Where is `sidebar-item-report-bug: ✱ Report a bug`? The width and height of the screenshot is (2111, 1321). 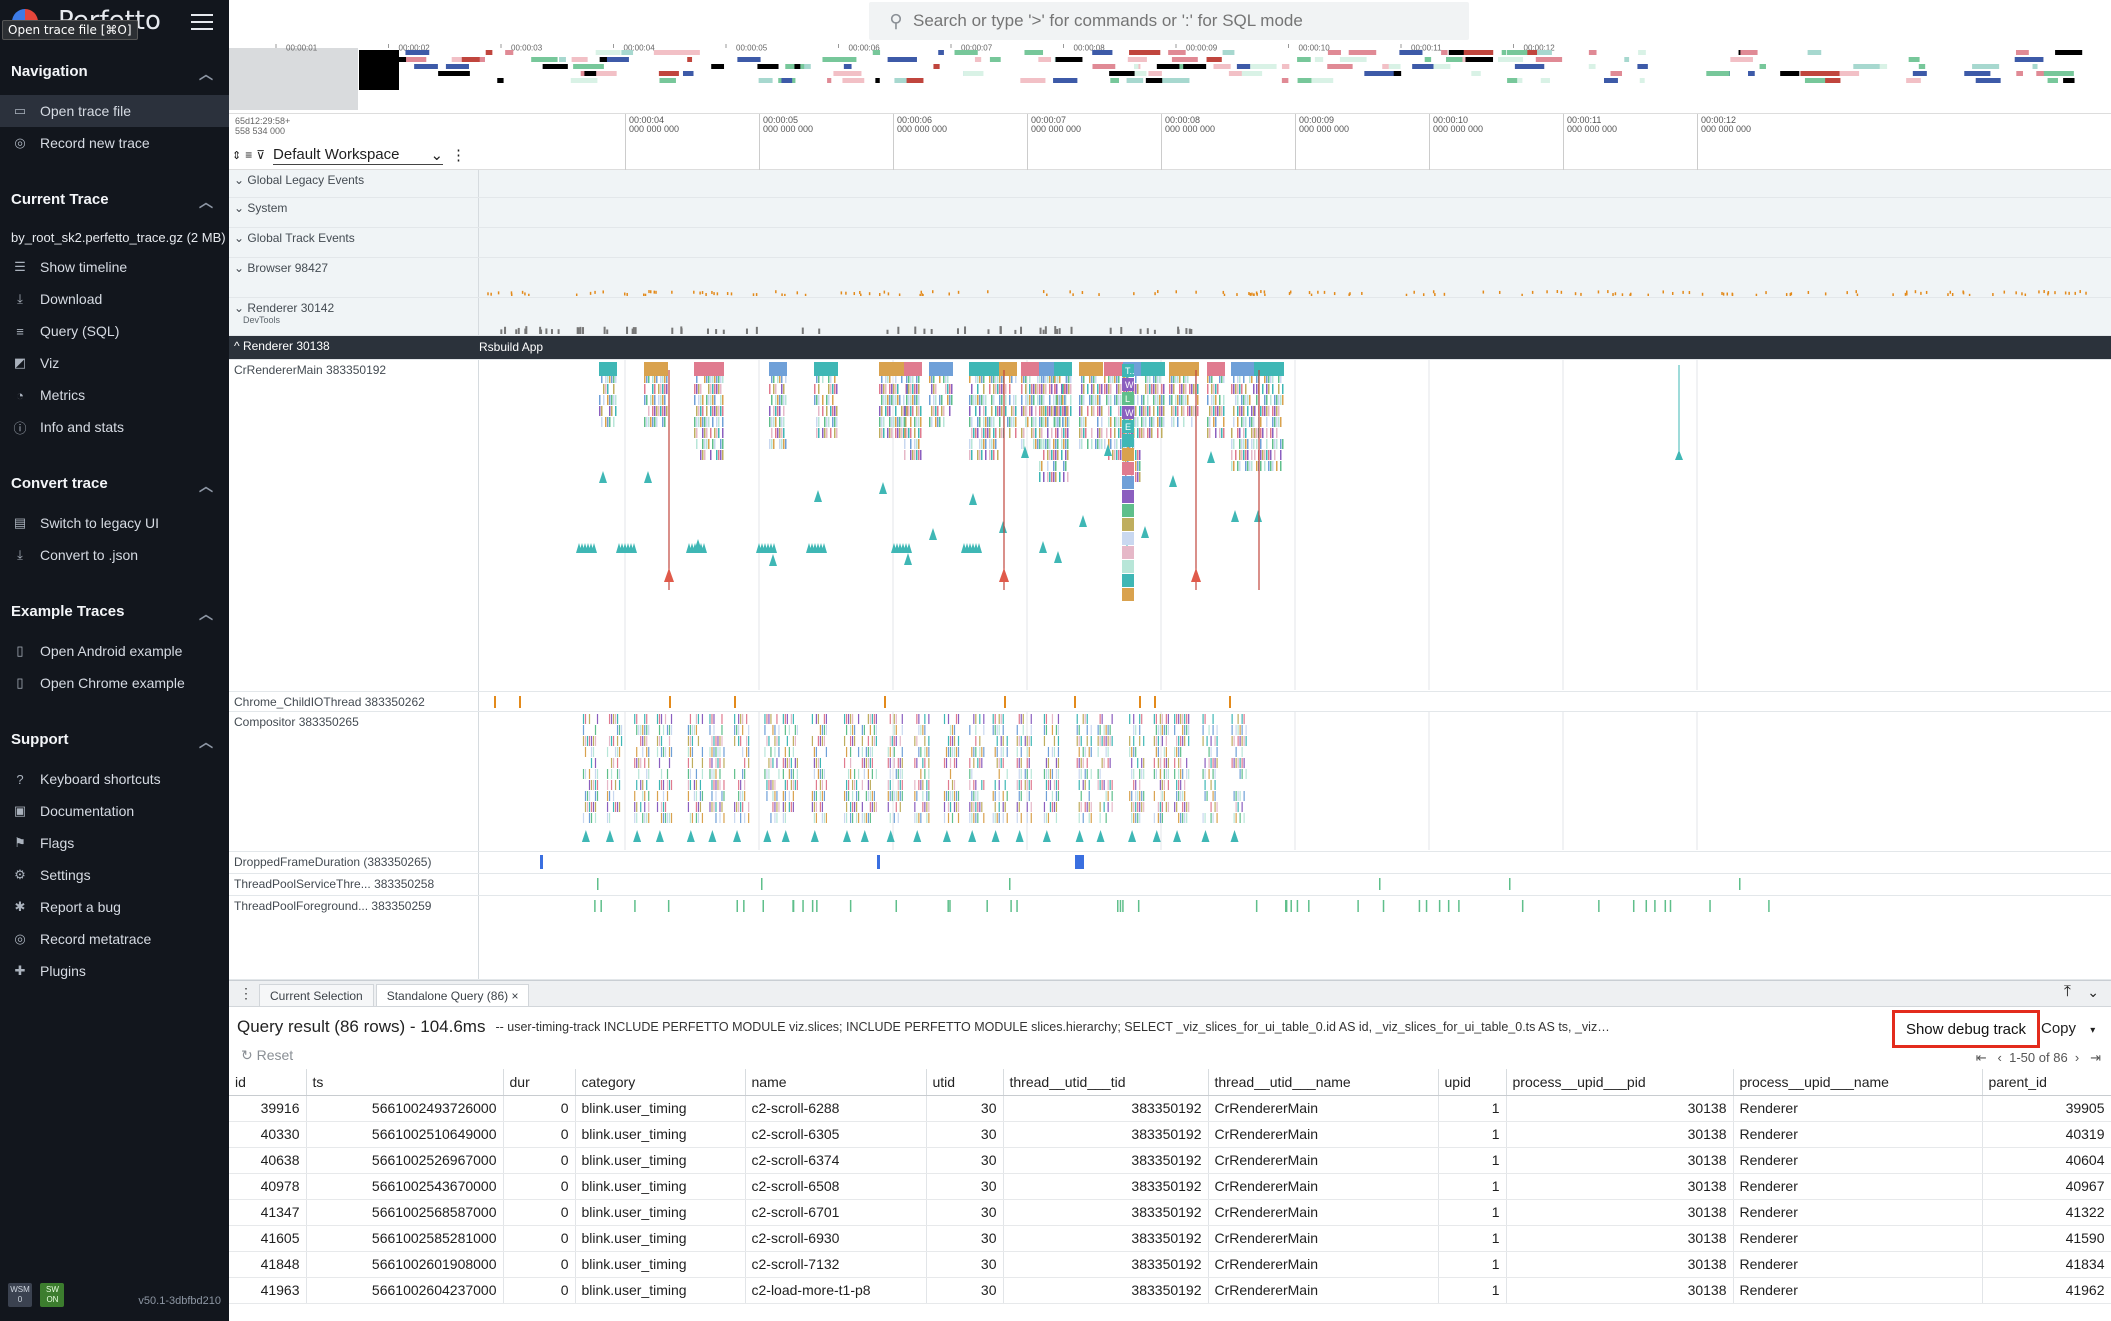 sidebar-item-report-bug: ✱ Report a bug is located at coordinates (114, 907).